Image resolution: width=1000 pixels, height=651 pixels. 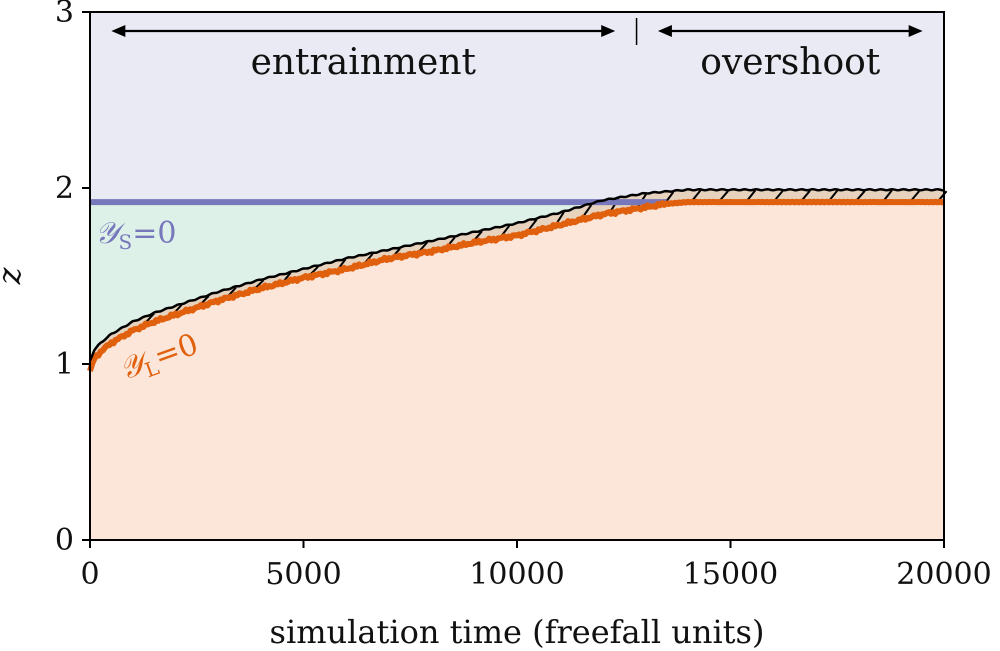 What do you see at coordinates (154, 233) in the screenshot?
I see `ys-label-eq: =0` at bounding box center [154, 233].